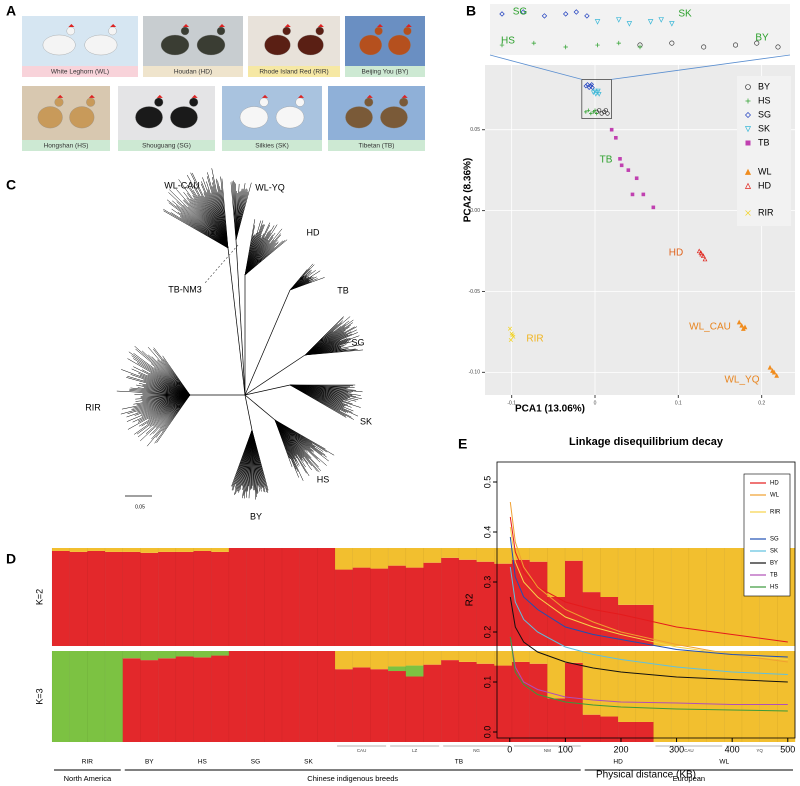 This screenshot has width=800, height=786. I want to click on y-tick-label: 0.3, so click(487, 582).